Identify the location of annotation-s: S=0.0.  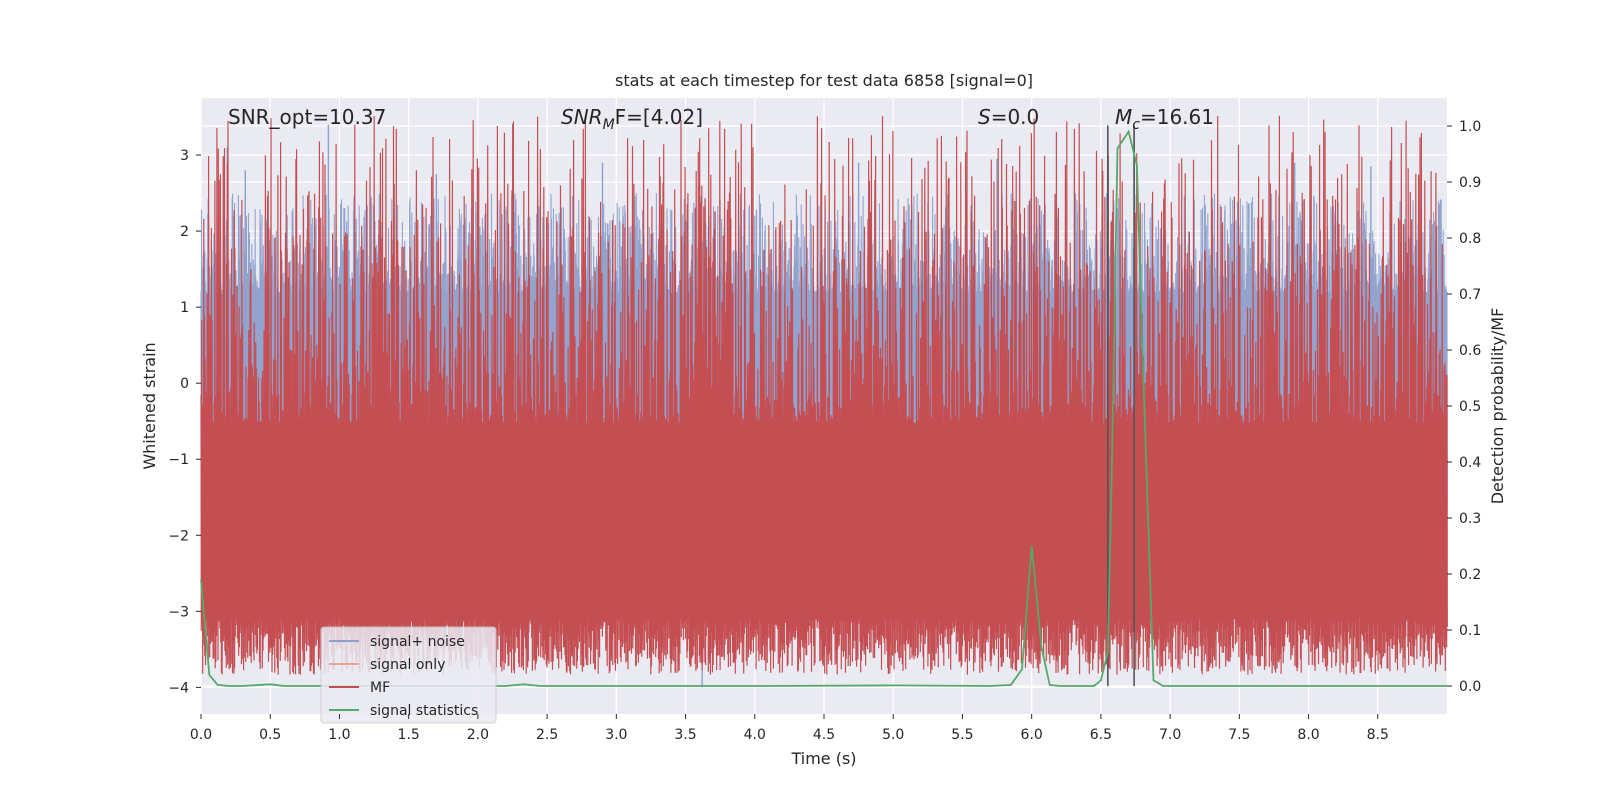
(1008, 117).